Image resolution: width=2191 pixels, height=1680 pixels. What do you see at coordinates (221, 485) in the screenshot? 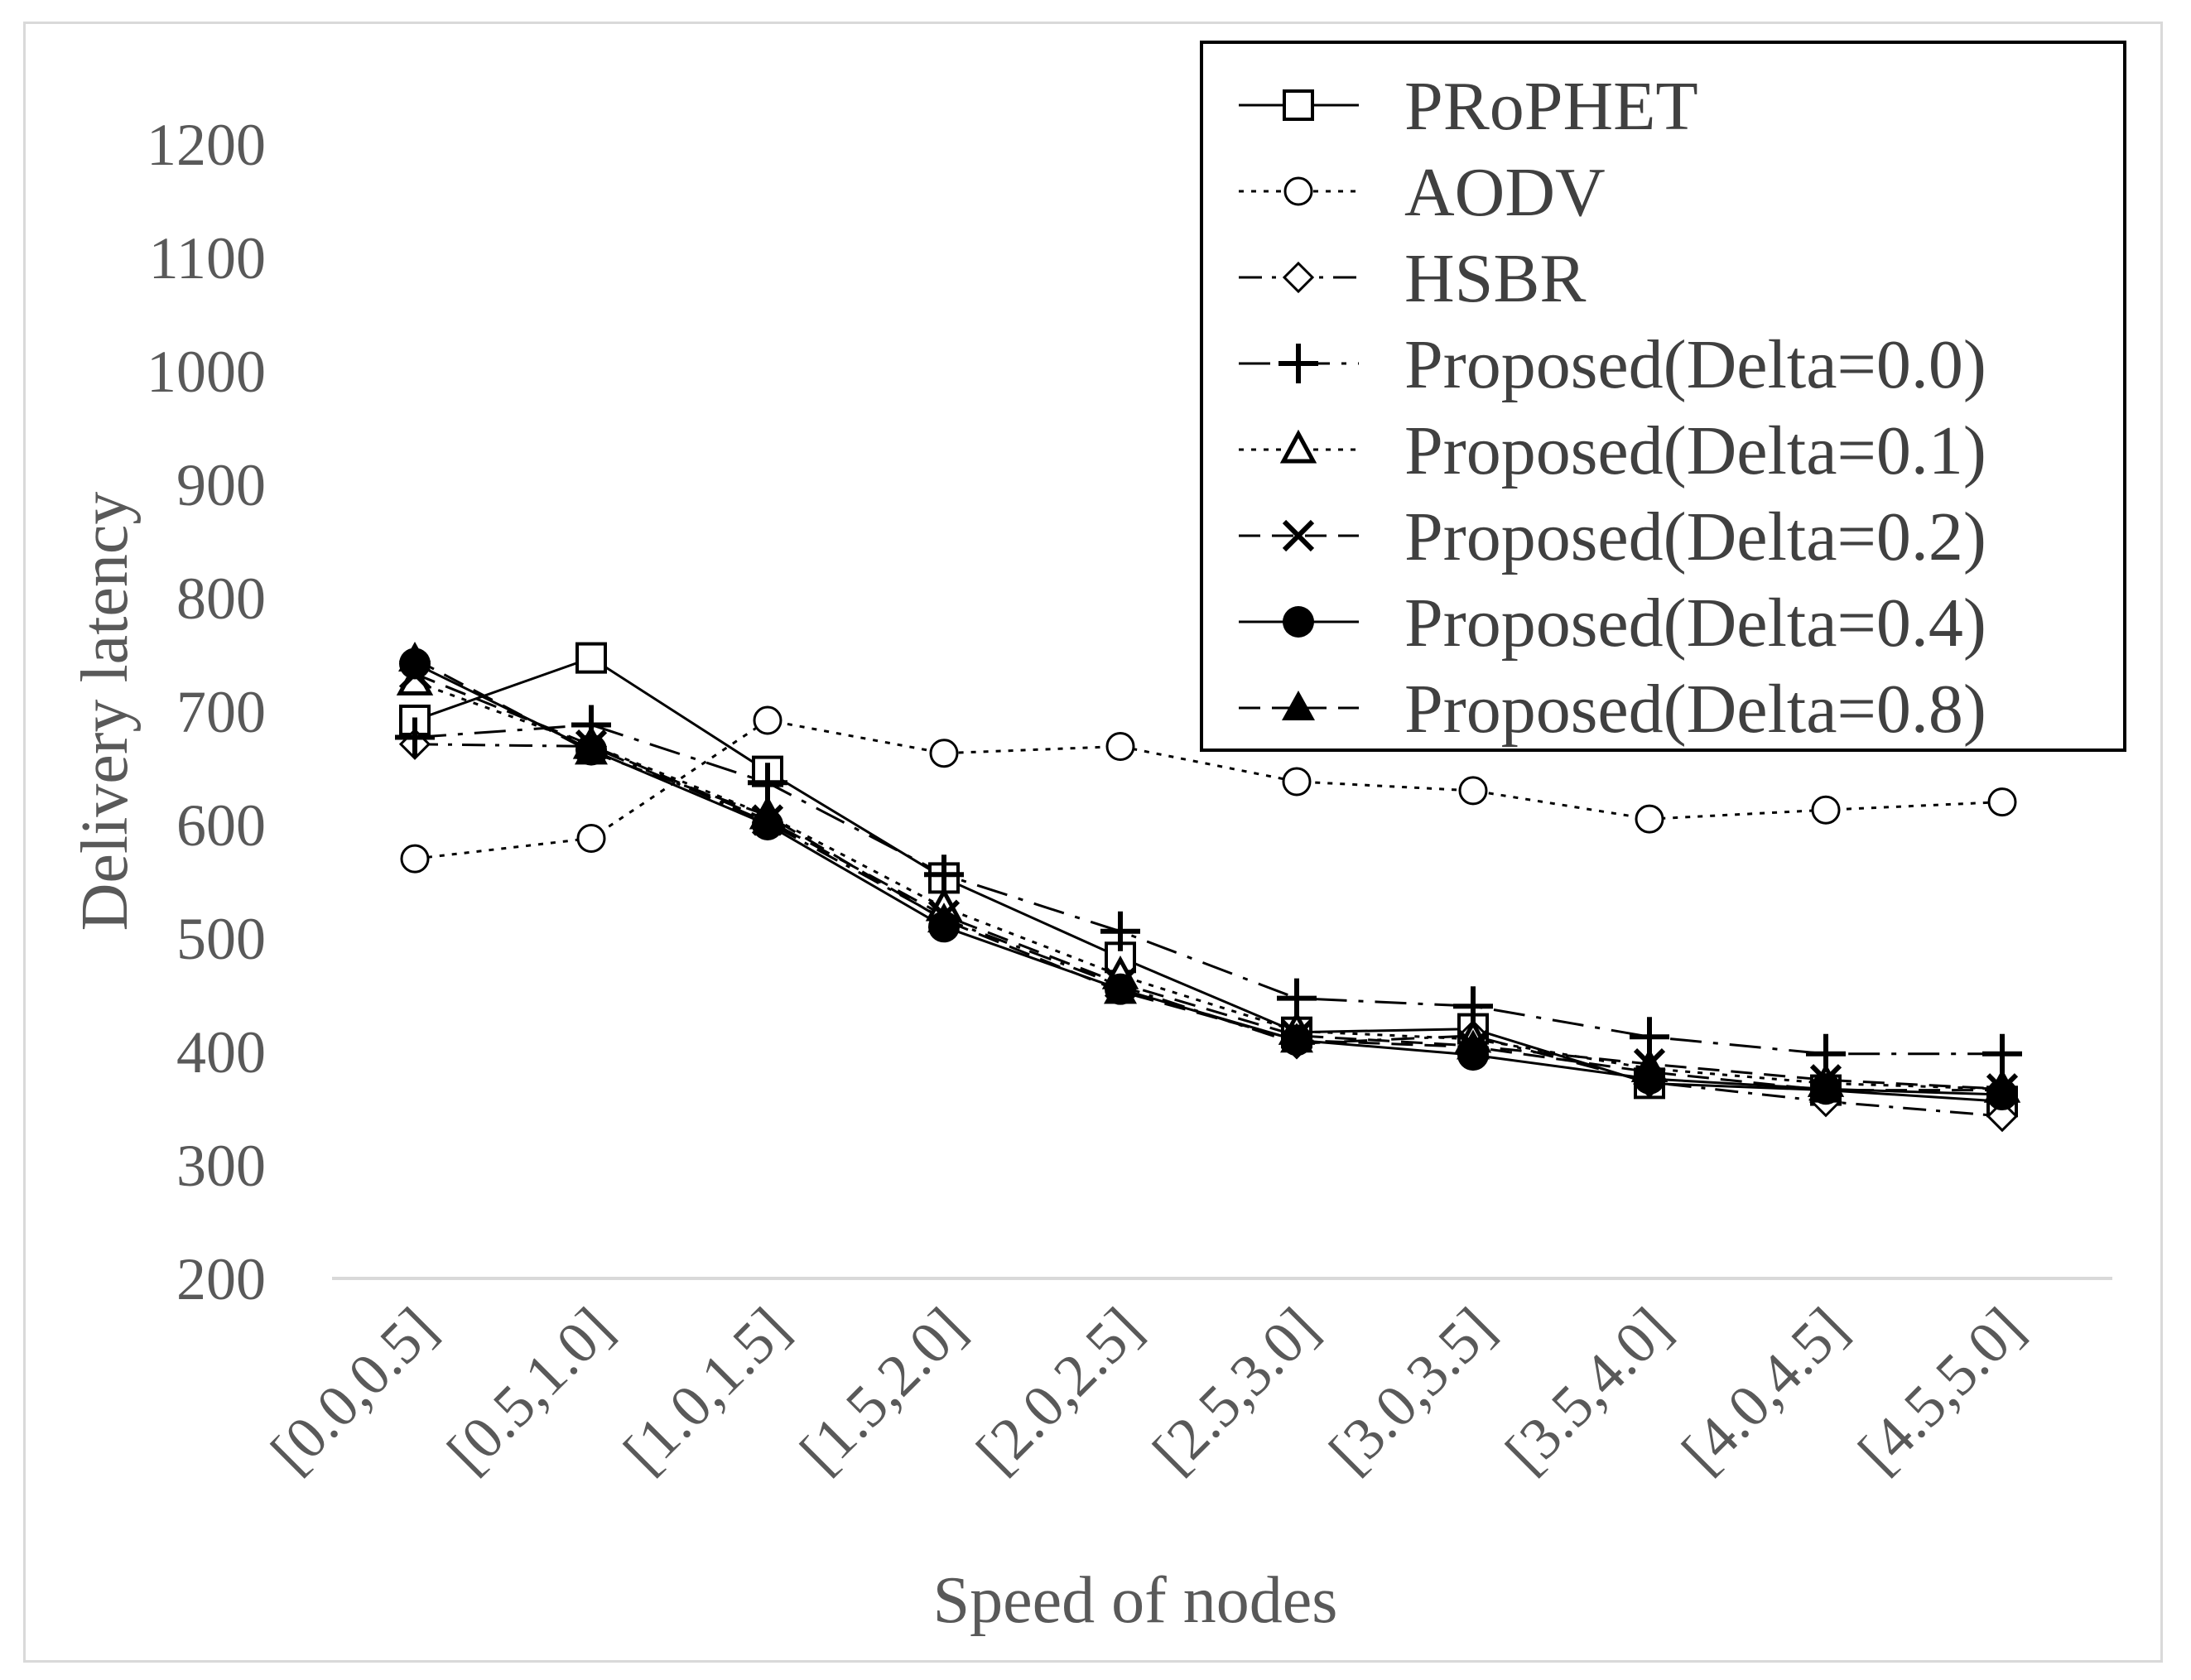
I see `y-tick-label: 900` at bounding box center [221, 485].